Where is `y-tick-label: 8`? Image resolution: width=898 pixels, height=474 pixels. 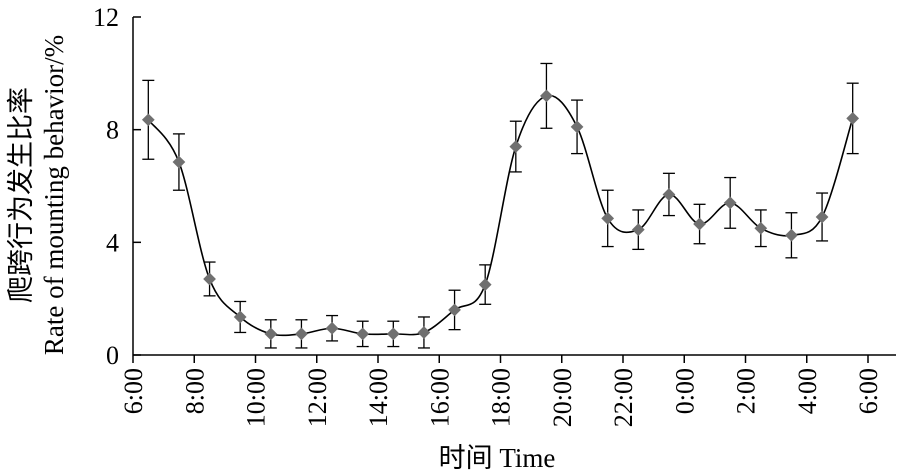
y-tick-label: 8 is located at coordinates (112, 130).